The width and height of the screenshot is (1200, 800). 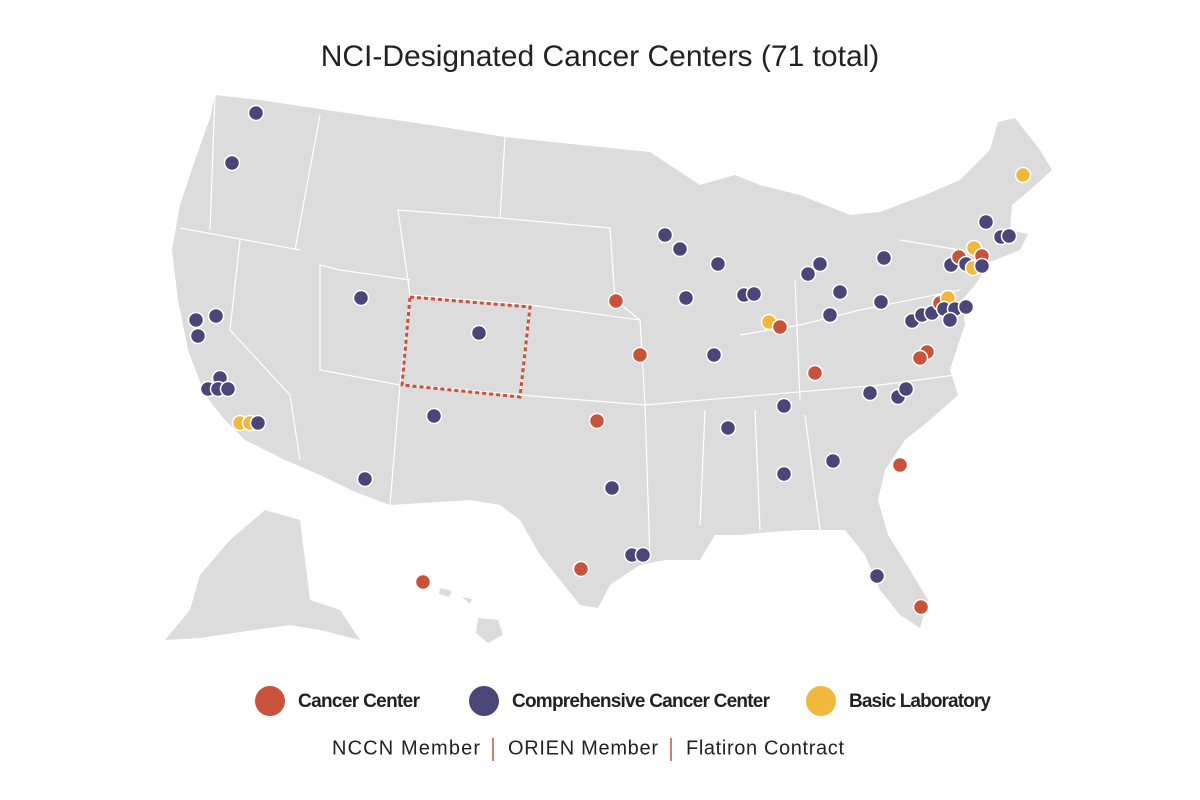 What do you see at coordinates (641, 701) in the screenshot?
I see `legend-label: Comprehensive Cancer Center` at bounding box center [641, 701].